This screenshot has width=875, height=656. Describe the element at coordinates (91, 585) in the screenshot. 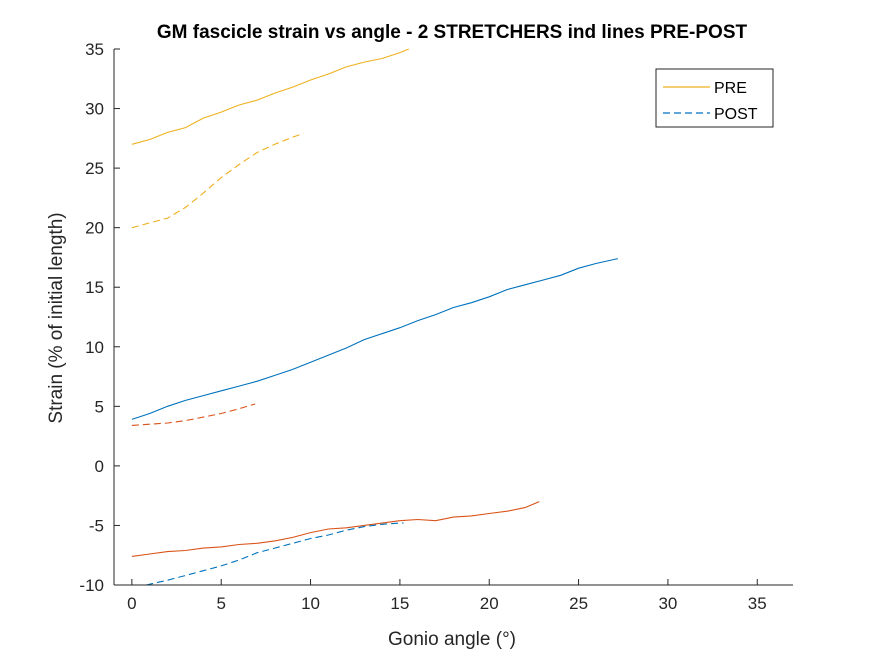

I see `y-tick-label: -10` at that location.